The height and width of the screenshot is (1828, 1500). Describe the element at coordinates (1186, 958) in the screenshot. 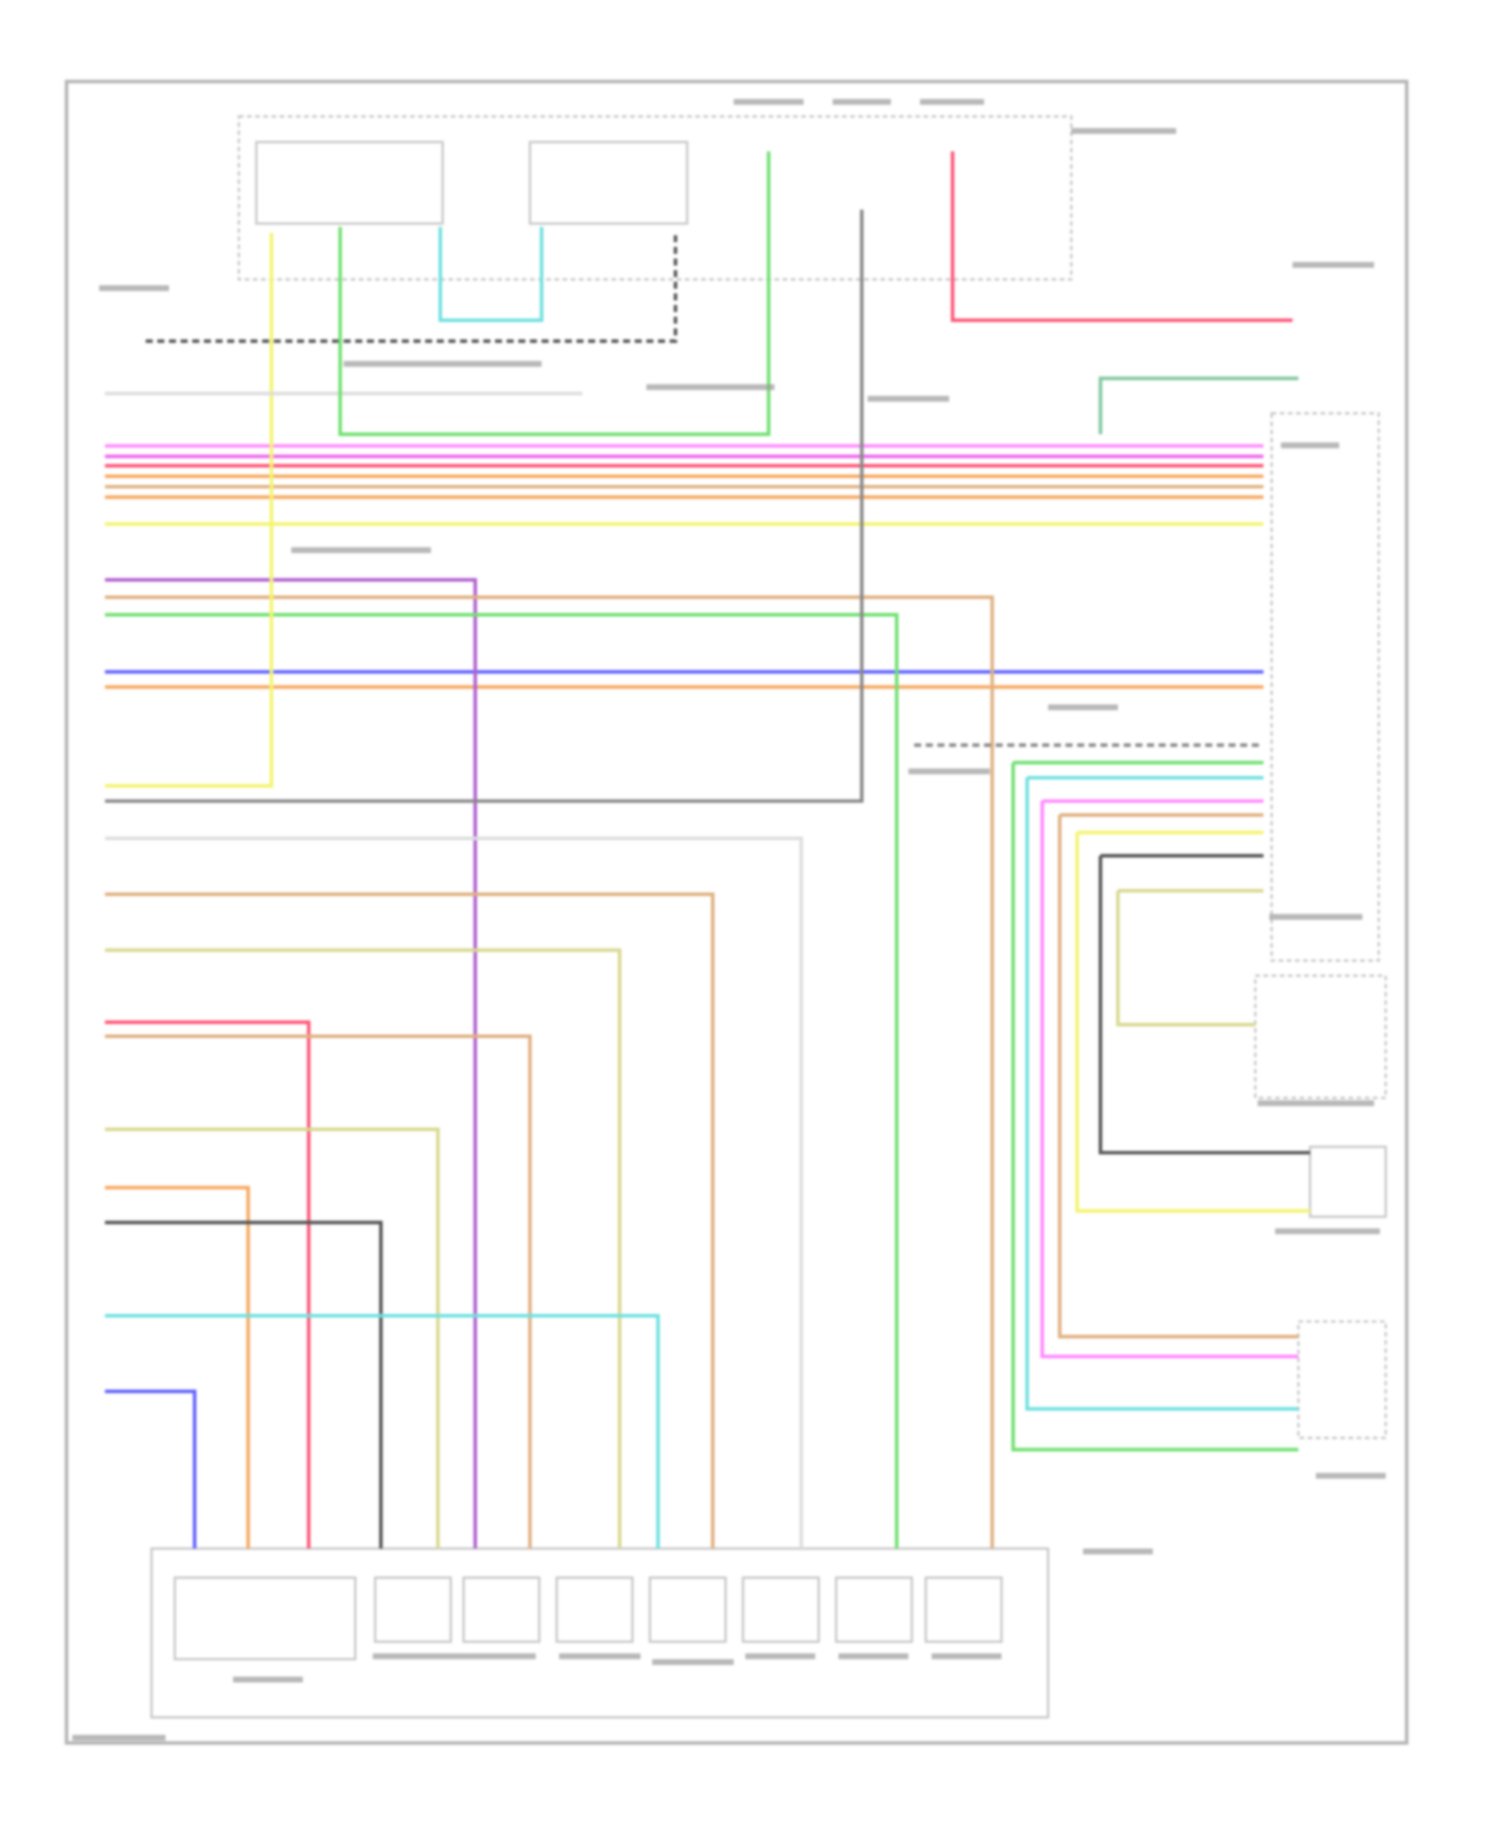

I see `wire-khaki-pressure` at that location.